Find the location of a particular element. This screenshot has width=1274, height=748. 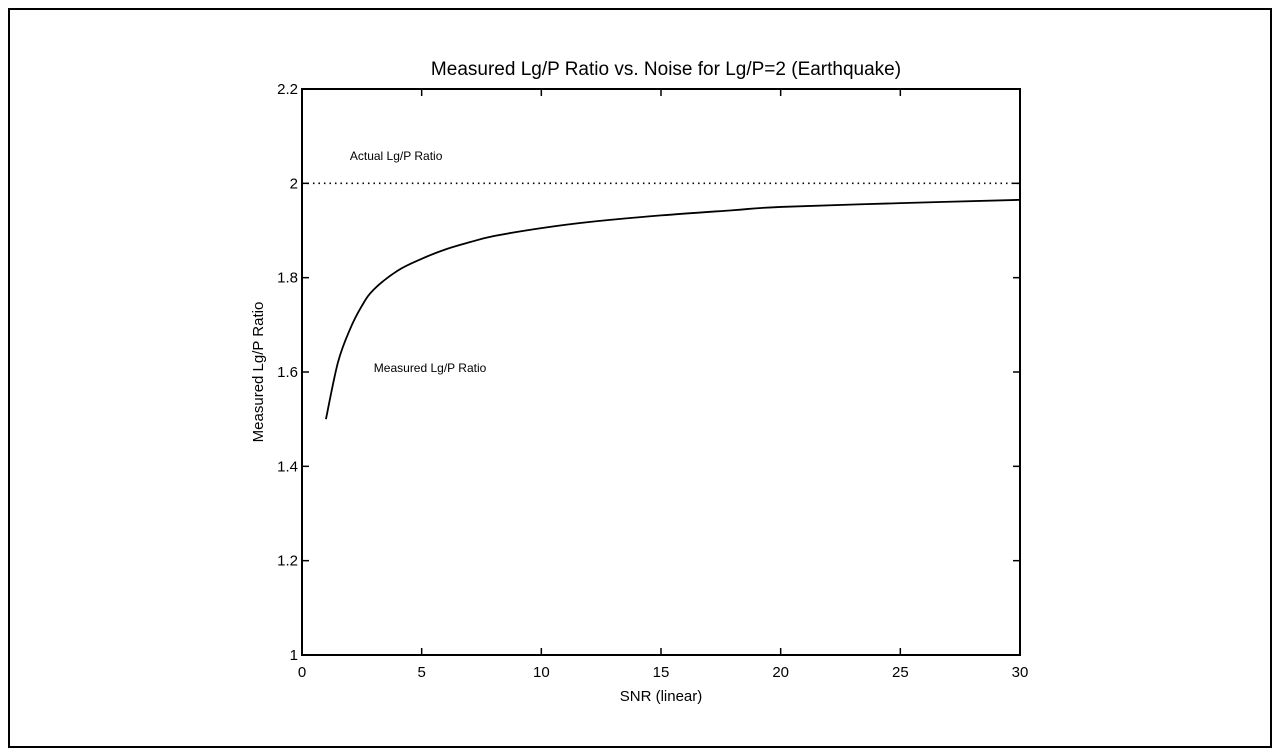

y-axis-label: Measured Lg/P Ratio is located at coordinates (258, 372).